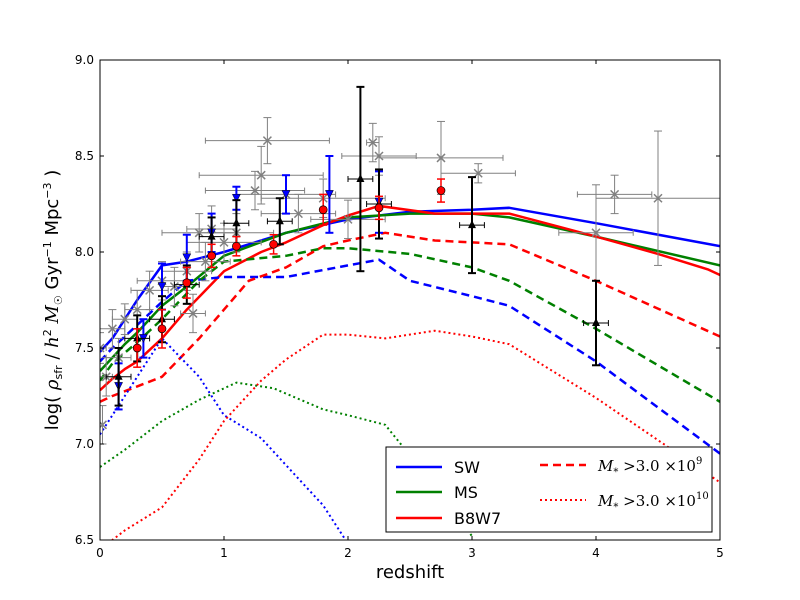 The height and width of the screenshot is (600, 800). What do you see at coordinates (410, 572) in the screenshot?
I see `x-axis-label: redshift` at bounding box center [410, 572].